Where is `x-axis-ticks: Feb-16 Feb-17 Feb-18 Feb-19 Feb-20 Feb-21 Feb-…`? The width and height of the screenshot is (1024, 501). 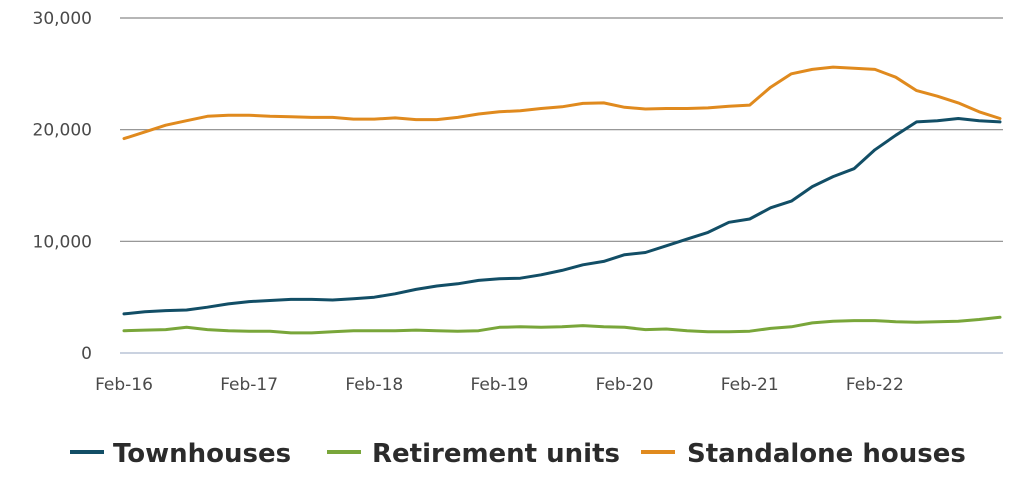
x-axis-ticks: Feb-16 Feb-17 Feb-18 Feb-19 Feb-20 Feb-21 Feb-… is located at coordinates (499, 385).